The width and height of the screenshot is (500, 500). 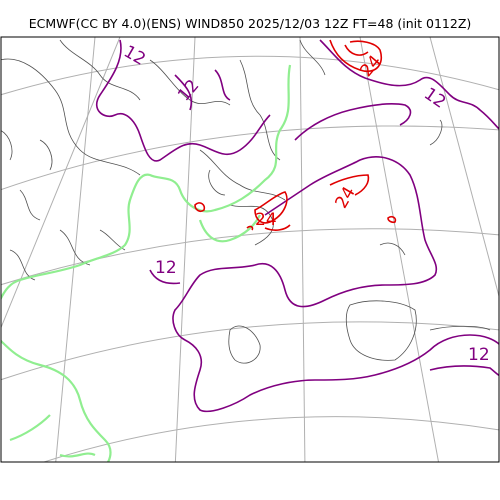 I want to click on label-12-japan: 12, so click(x=188, y=90).